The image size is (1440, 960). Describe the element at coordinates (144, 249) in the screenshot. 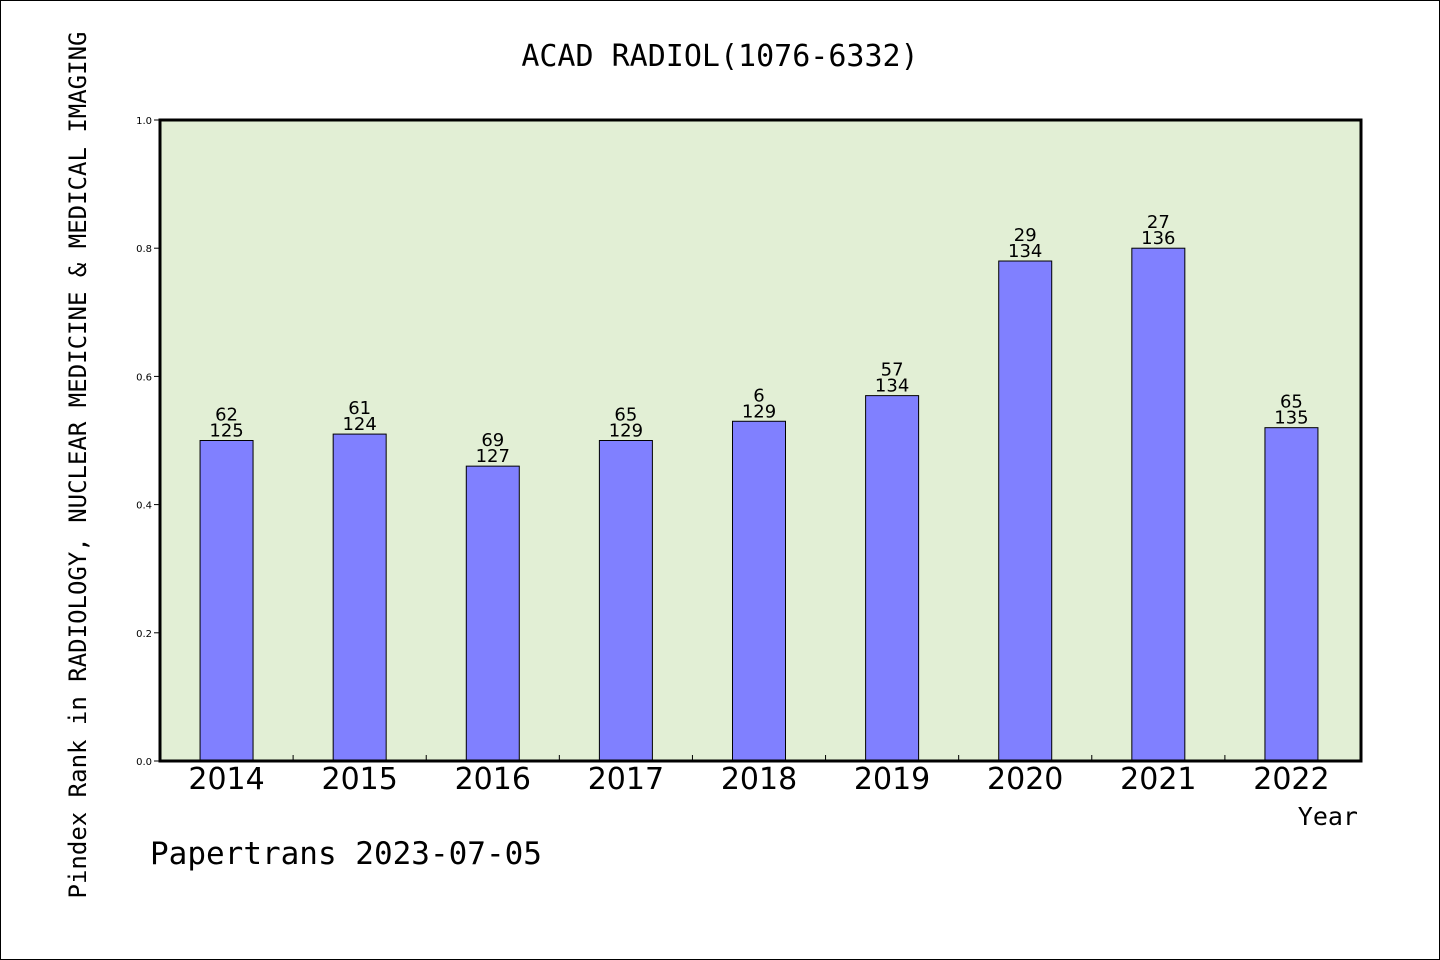

I see `y-tick-label: 0.8` at that location.